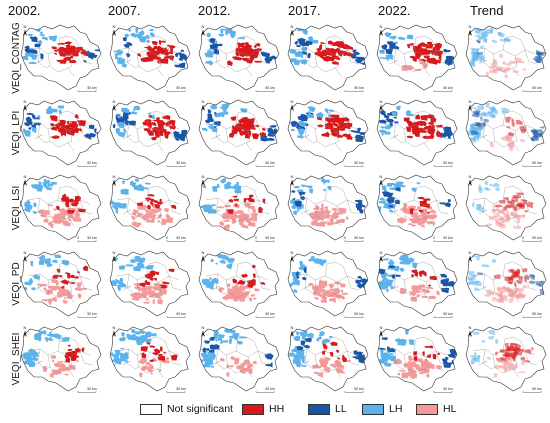  What do you see at coordinates (256, 238) in the screenshot?
I see `scale-zero-label: 0` at bounding box center [256, 238].